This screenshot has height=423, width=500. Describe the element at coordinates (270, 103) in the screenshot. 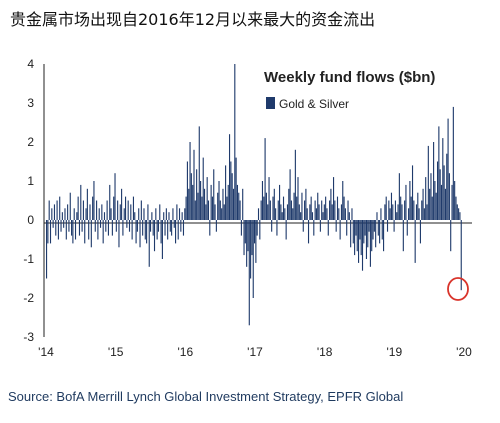

I see `legend-swatch` at that location.